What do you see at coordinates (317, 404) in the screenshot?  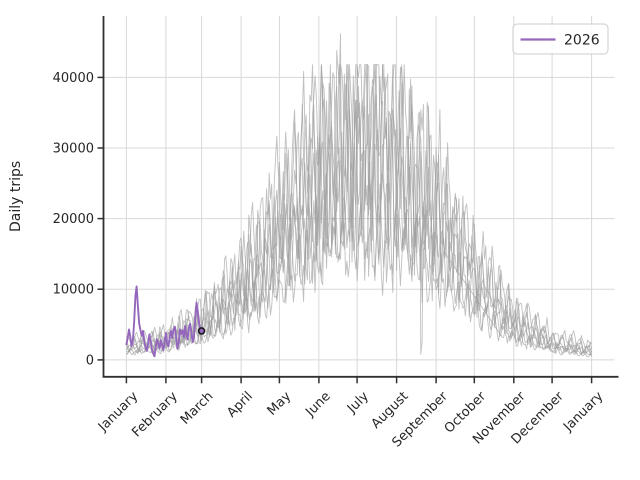 I see `x-tick-label-month: June` at bounding box center [317, 404].